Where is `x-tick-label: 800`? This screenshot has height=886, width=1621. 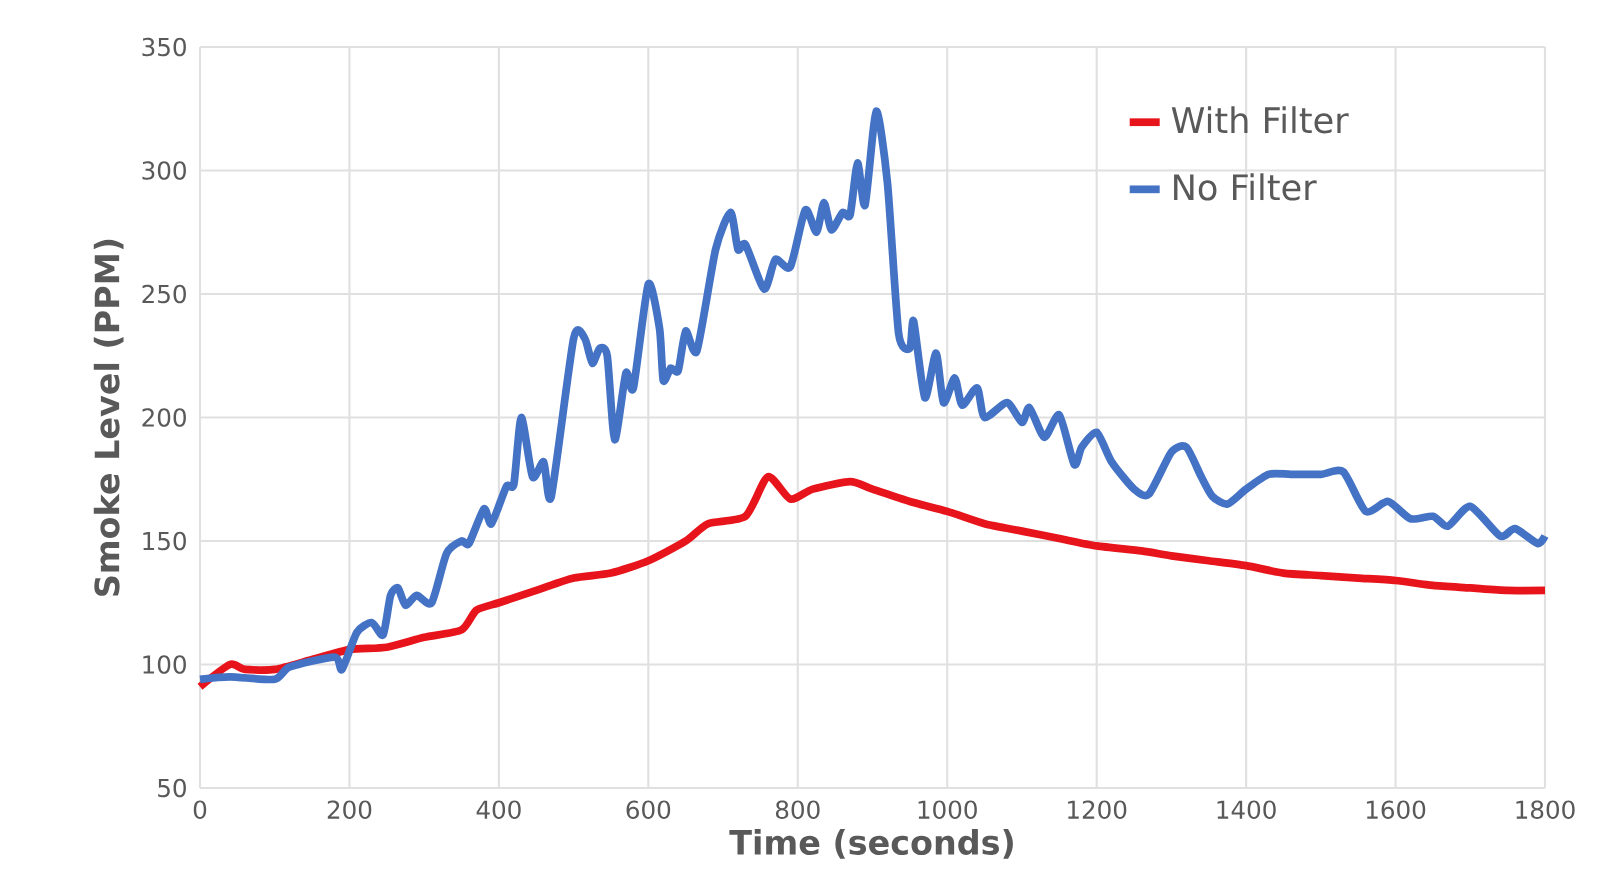 x-tick-label: 800 is located at coordinates (797, 809).